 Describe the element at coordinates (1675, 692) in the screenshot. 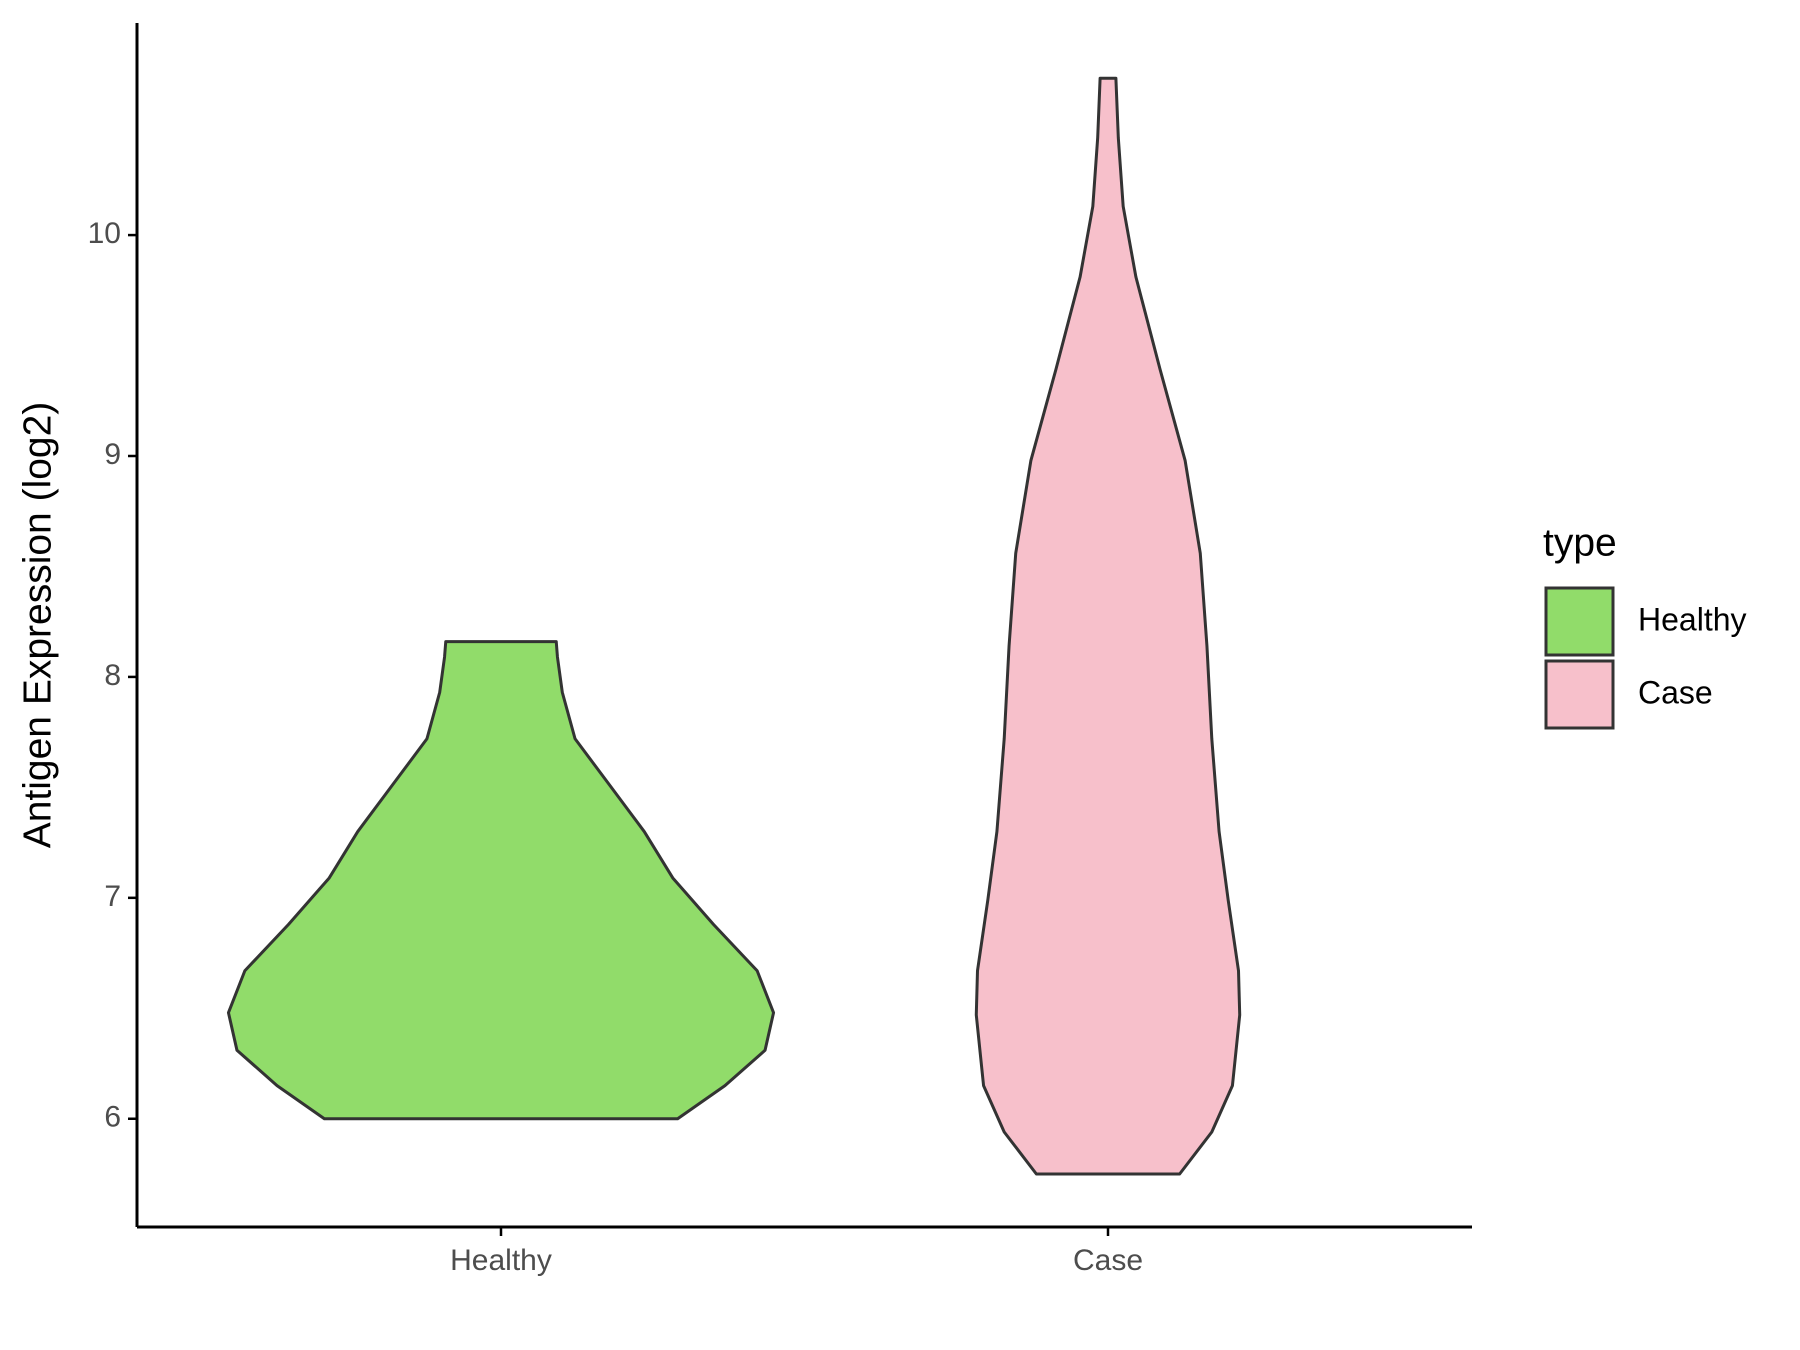

I see `legend-label: Case` at that location.